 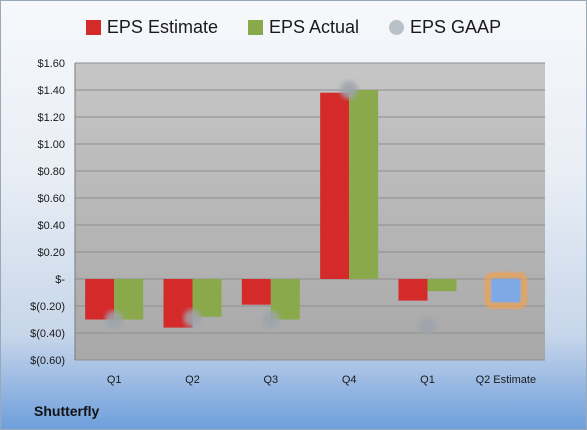 I want to click on y-tick-label: $1.60, so click(x=51, y=64).